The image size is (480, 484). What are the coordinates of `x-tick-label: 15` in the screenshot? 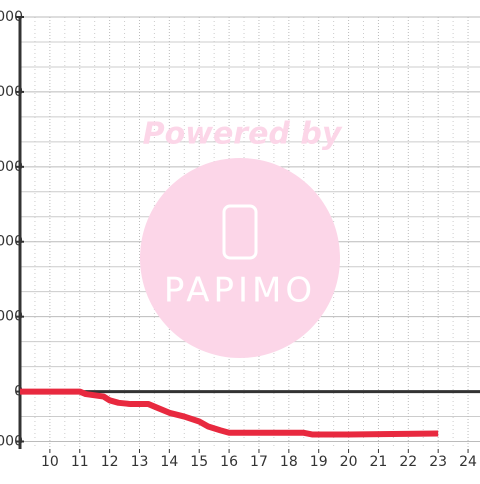 It's located at (199, 462).